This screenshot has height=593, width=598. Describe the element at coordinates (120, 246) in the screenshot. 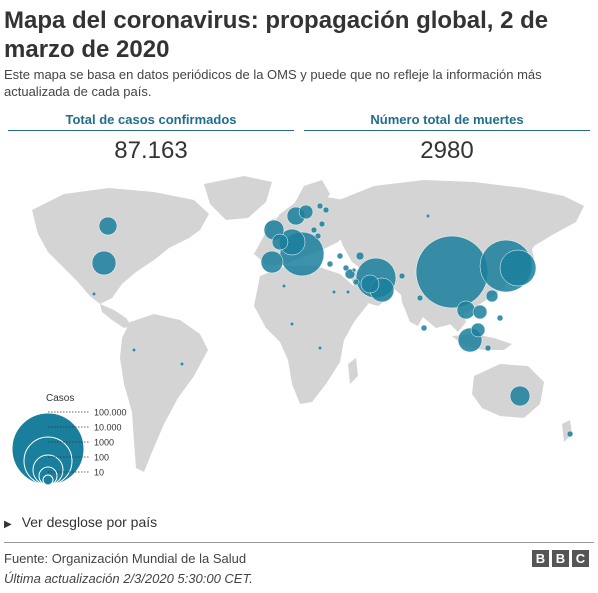

I see `land-north-america` at that location.